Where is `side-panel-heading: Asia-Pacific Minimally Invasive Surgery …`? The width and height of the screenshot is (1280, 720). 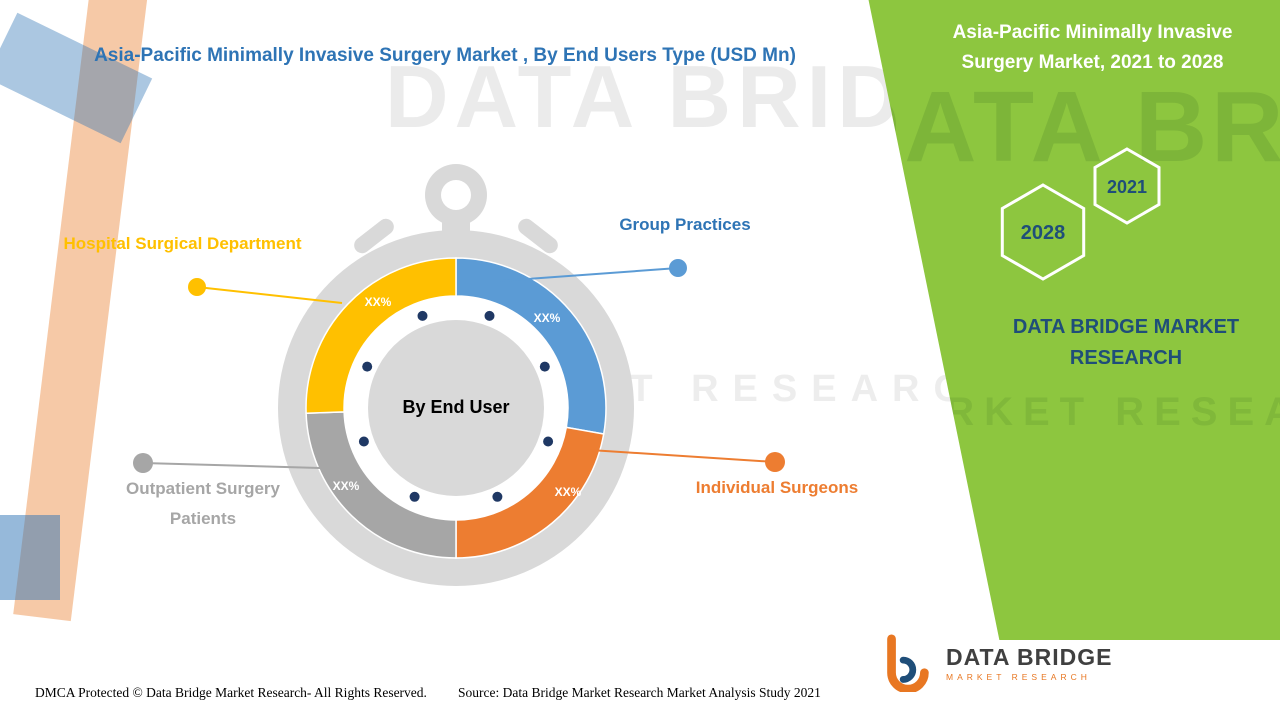
side-panel-heading: Asia-Pacific Minimally Invasive Surgery … is located at coordinates (1092, 47).